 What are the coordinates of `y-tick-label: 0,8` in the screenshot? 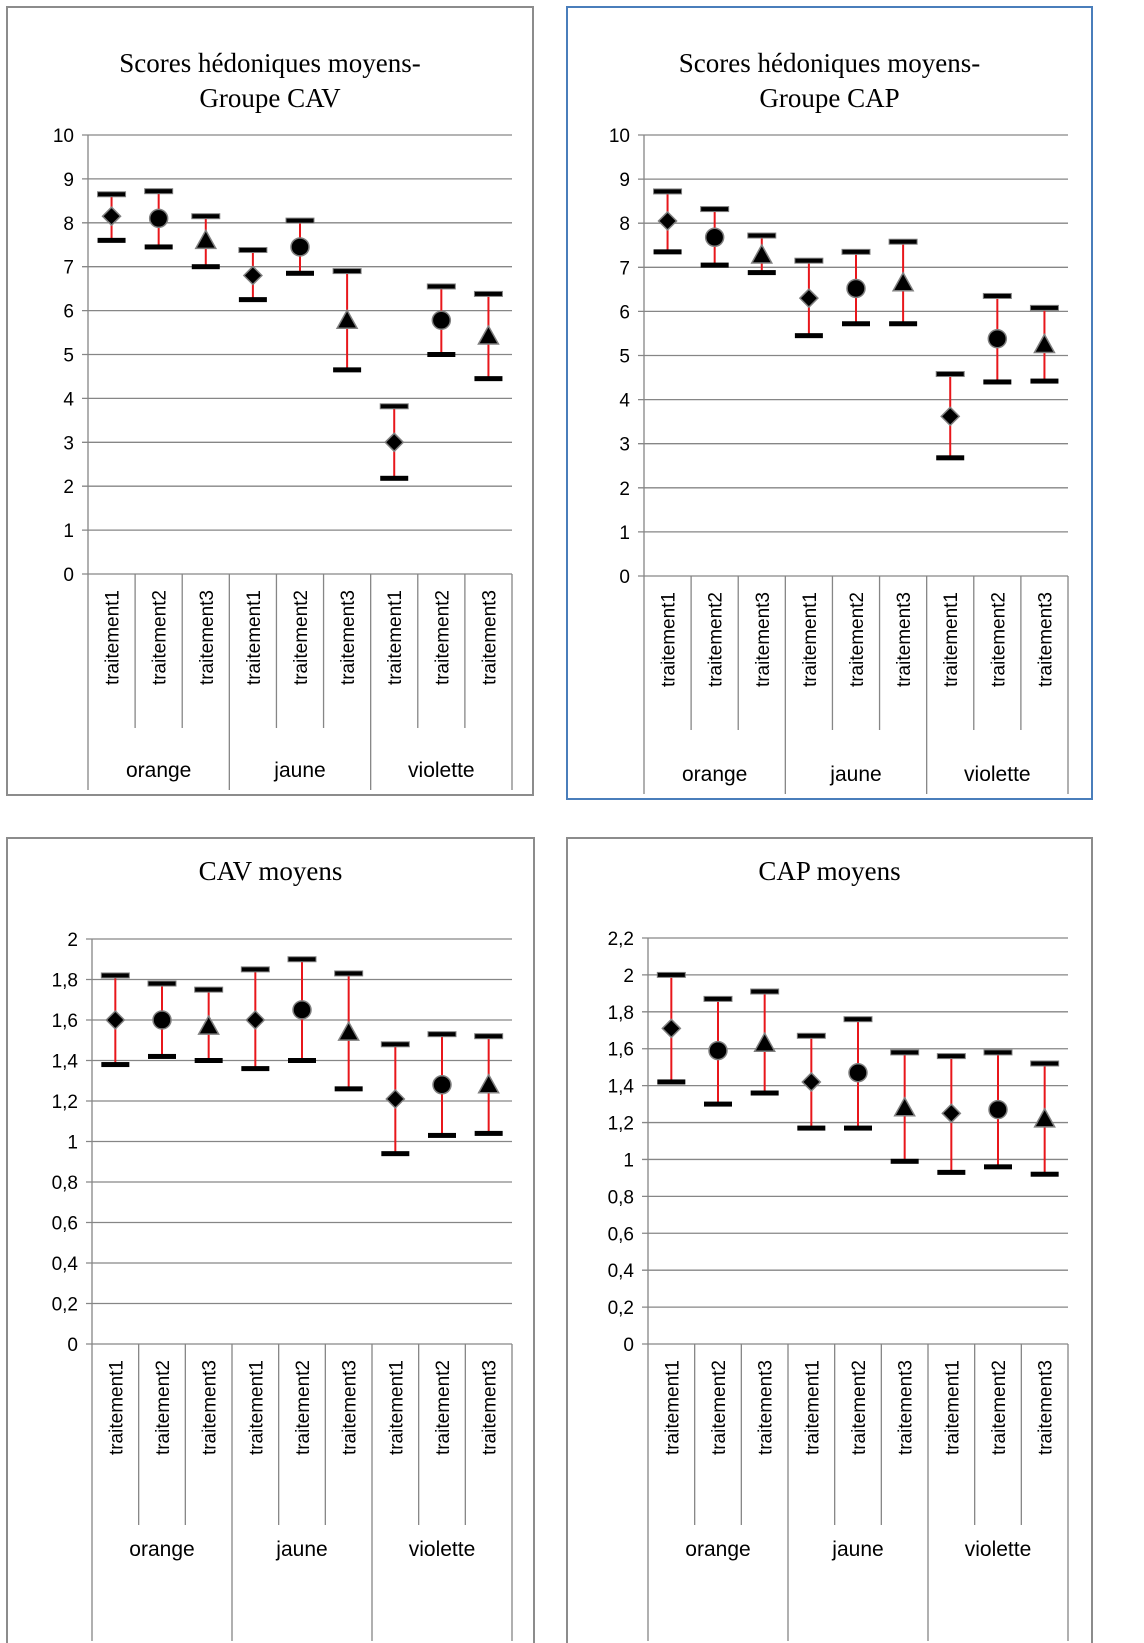 It's located at (65, 1183).